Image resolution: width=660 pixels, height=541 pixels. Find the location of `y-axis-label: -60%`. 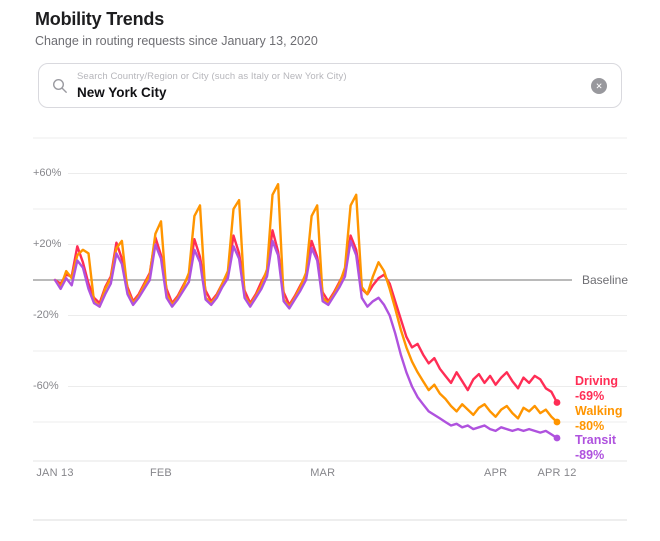

y-axis-label: -60% is located at coordinates (49, 385).